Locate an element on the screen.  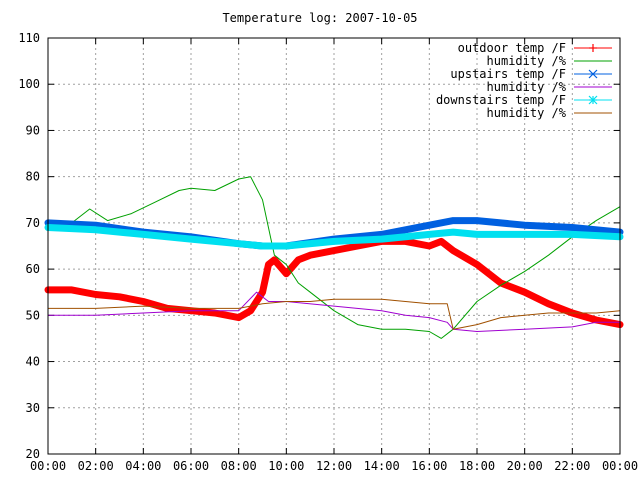
chart-title: Temperature log: 2007-10-05 is located at coordinates (319, 18).